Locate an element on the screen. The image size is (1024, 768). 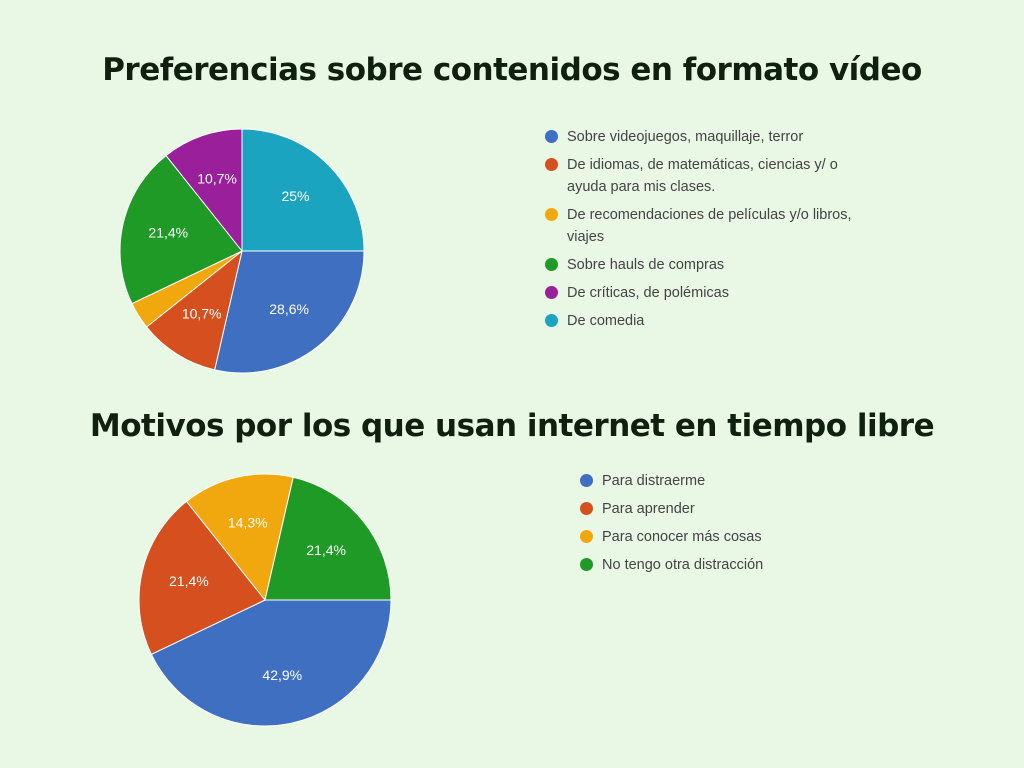
legend-item: Sobre hauls de compras is located at coordinates (700, 265).